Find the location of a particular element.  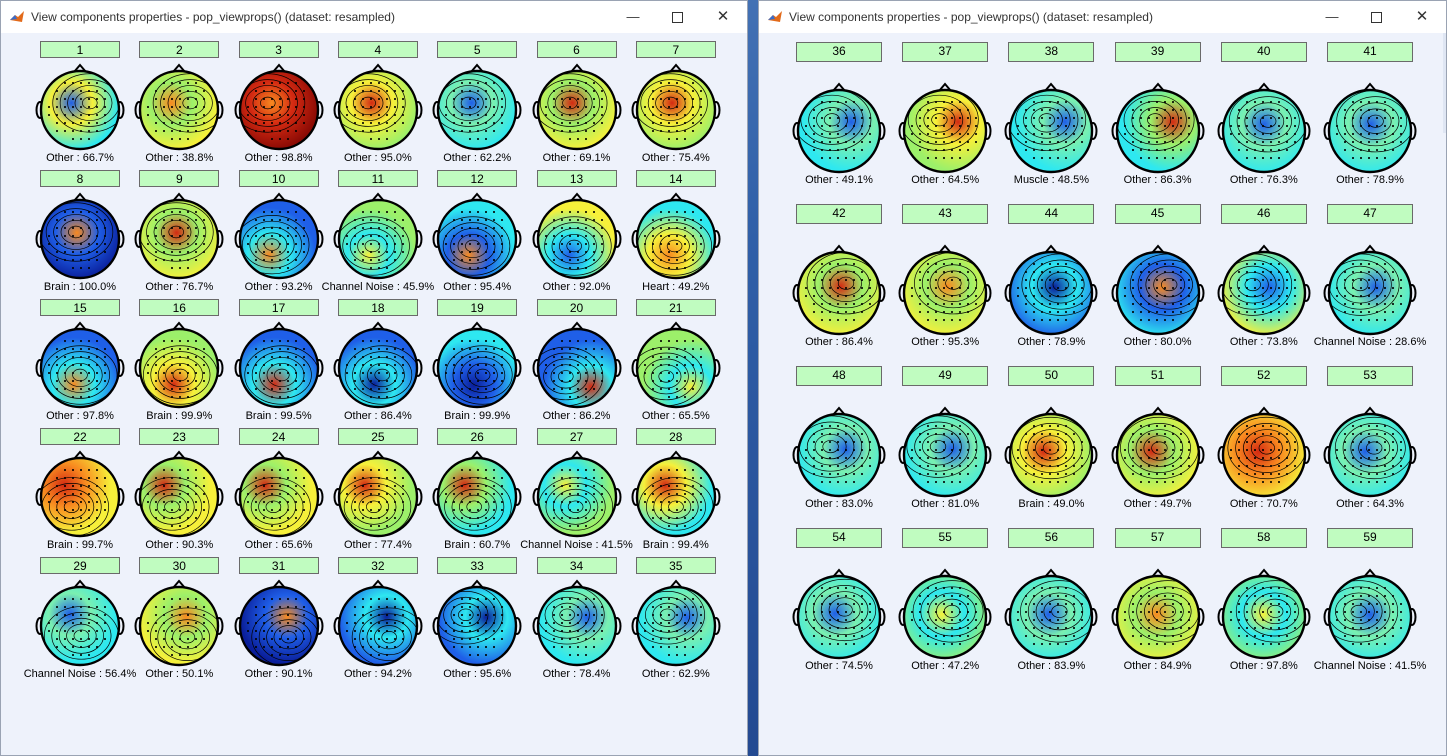

component-button-55: 55 is located at coordinates (945, 538).